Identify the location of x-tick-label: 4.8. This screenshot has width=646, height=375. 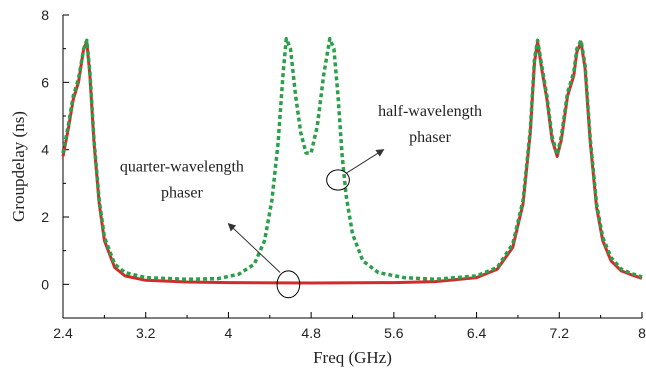
(311, 333).